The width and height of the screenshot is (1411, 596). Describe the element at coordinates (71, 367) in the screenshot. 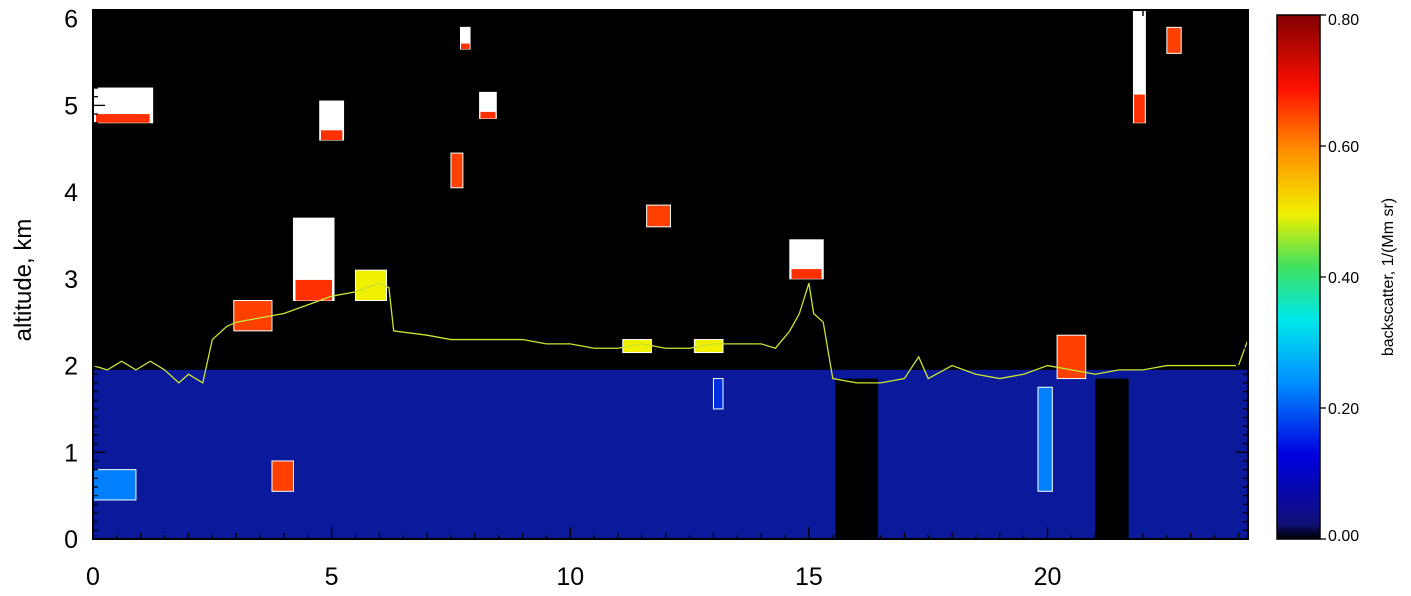

I see `y-tick-label: 2` at that location.